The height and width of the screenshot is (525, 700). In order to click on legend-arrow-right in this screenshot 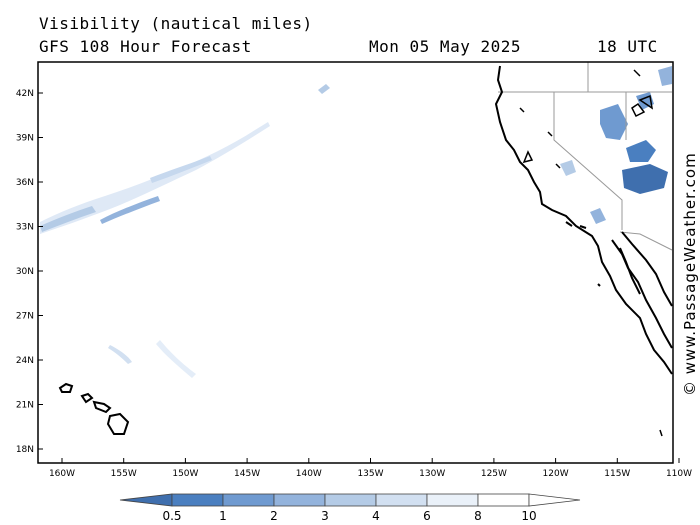, I will do `click(554, 500)`.